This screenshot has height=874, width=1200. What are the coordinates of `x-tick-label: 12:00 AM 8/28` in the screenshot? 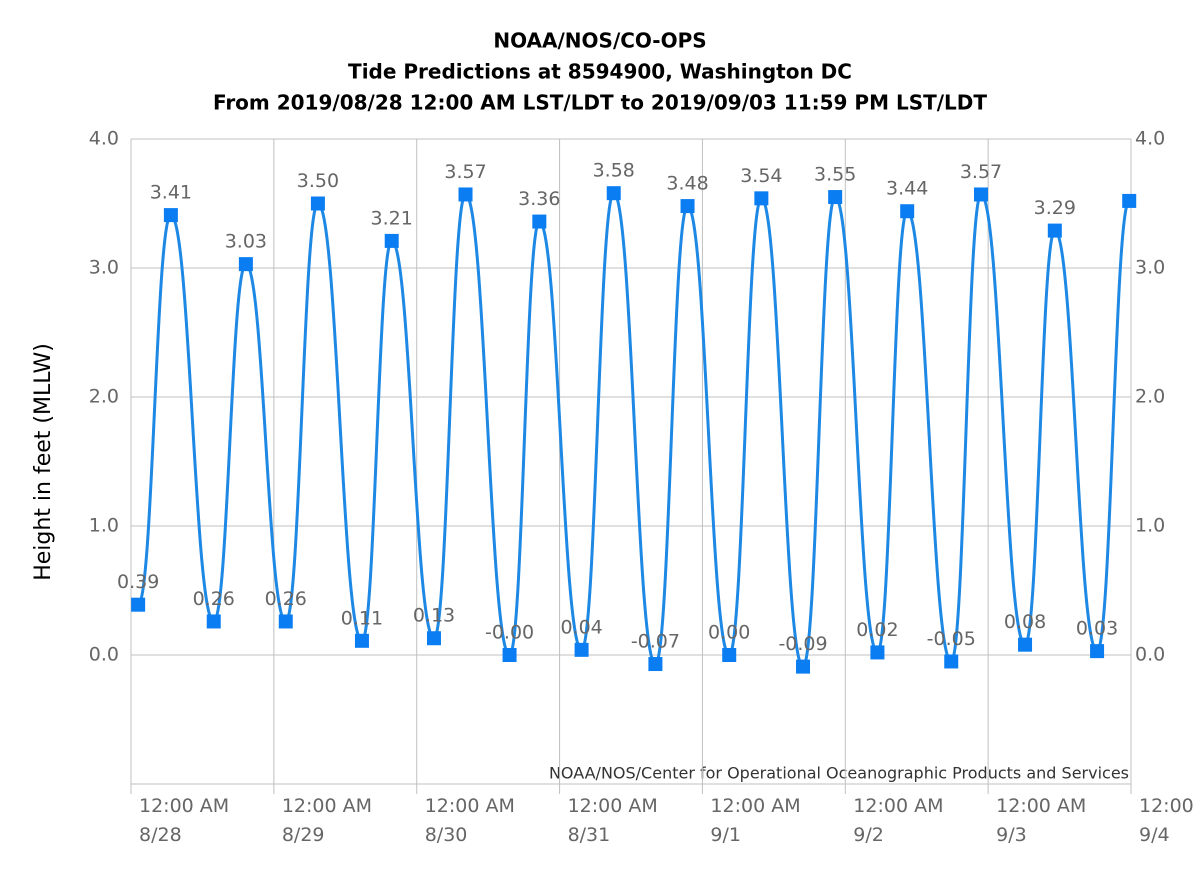 It's located at (184, 820).